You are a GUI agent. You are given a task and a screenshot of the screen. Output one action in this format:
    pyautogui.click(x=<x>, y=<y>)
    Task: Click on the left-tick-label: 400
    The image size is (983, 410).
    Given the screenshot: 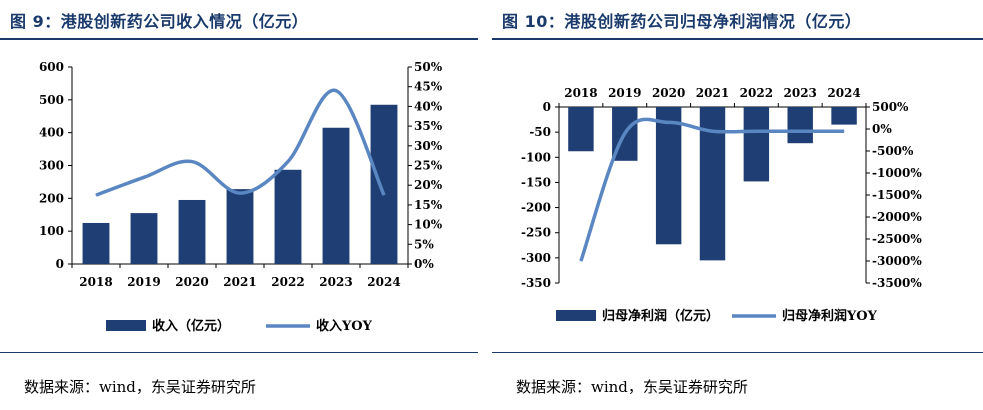 What is the action you would take?
    pyautogui.click(x=51, y=133)
    